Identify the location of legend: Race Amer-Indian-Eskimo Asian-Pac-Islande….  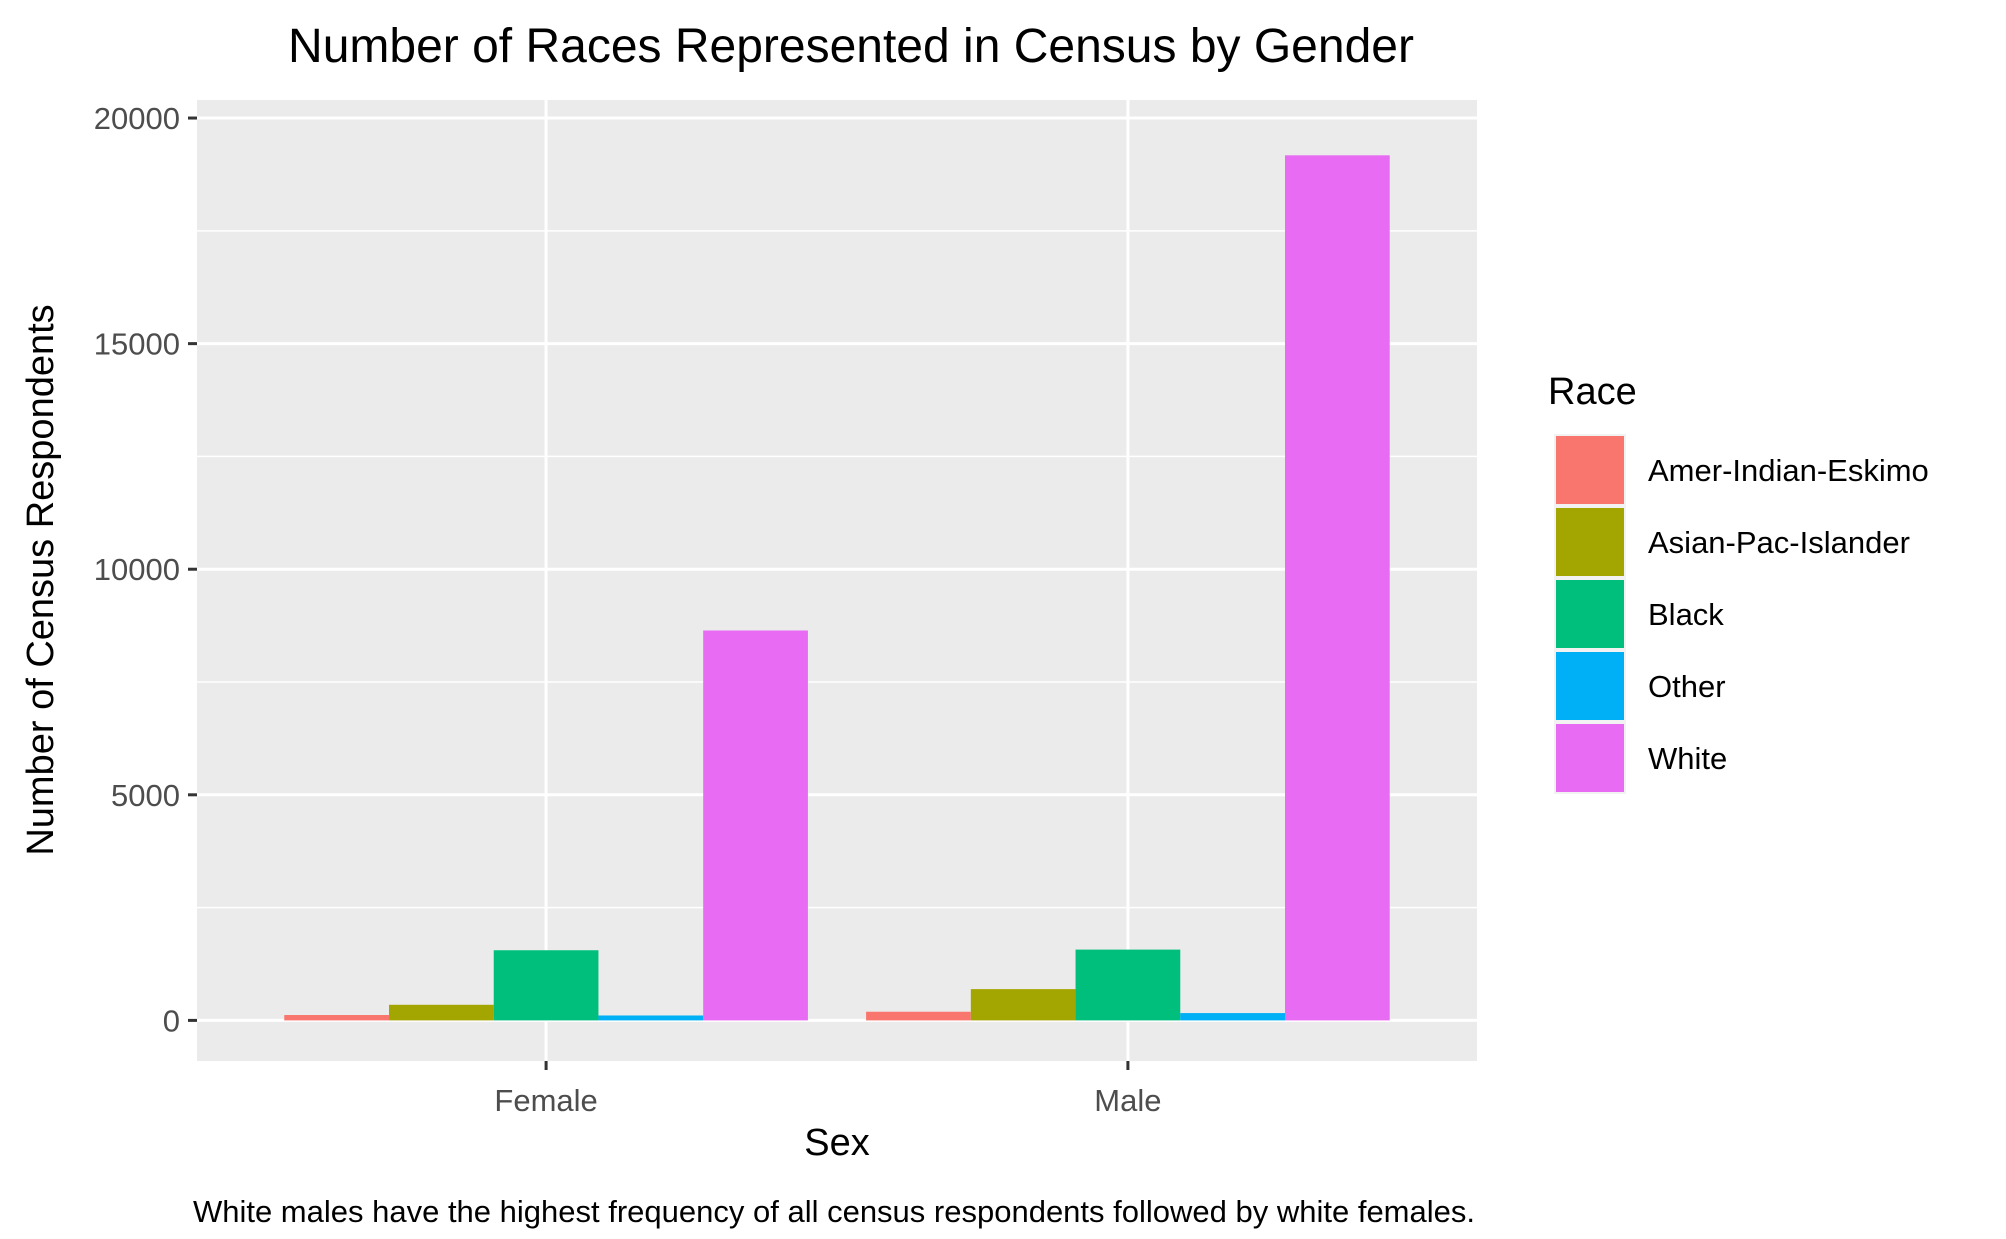
(1738, 582).